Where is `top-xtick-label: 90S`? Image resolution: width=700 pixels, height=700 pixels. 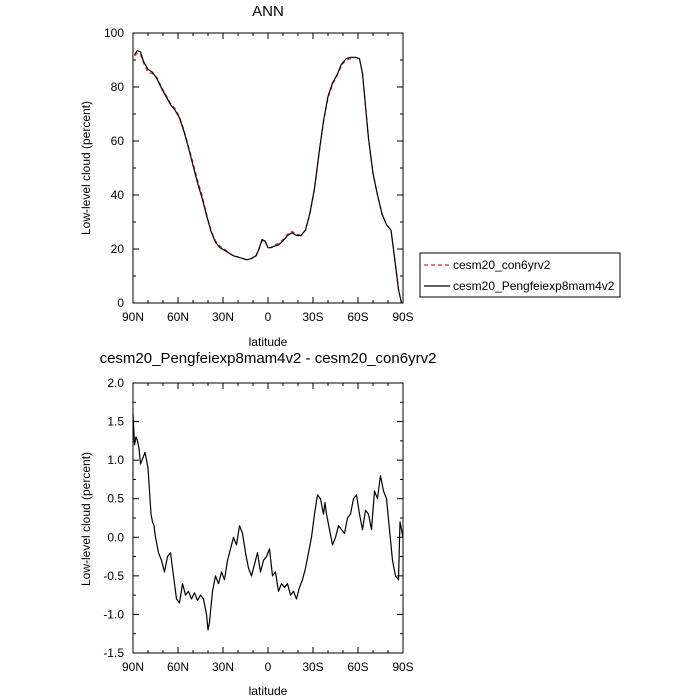 top-xtick-label: 90S is located at coordinates (402, 317).